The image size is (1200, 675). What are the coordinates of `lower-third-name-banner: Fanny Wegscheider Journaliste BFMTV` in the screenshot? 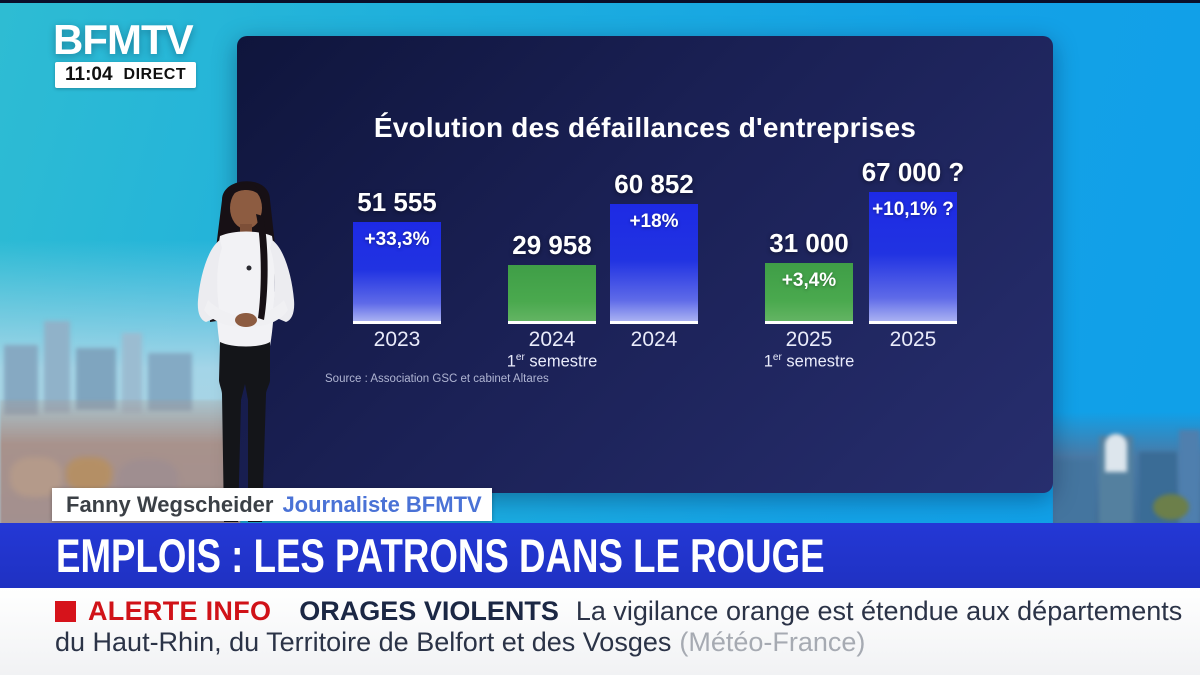 It's located at (272, 504).